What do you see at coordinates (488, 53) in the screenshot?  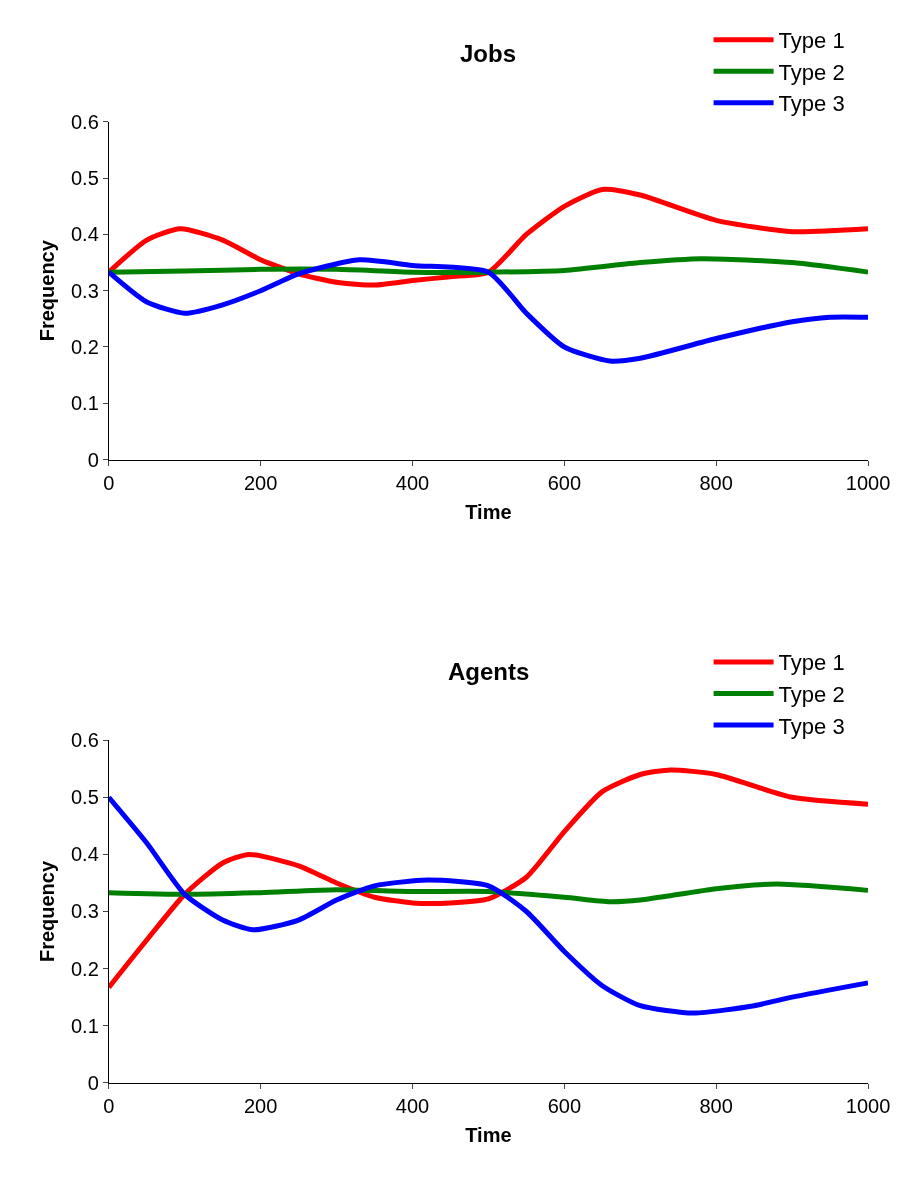 I see `chart-title: Jobs` at bounding box center [488, 53].